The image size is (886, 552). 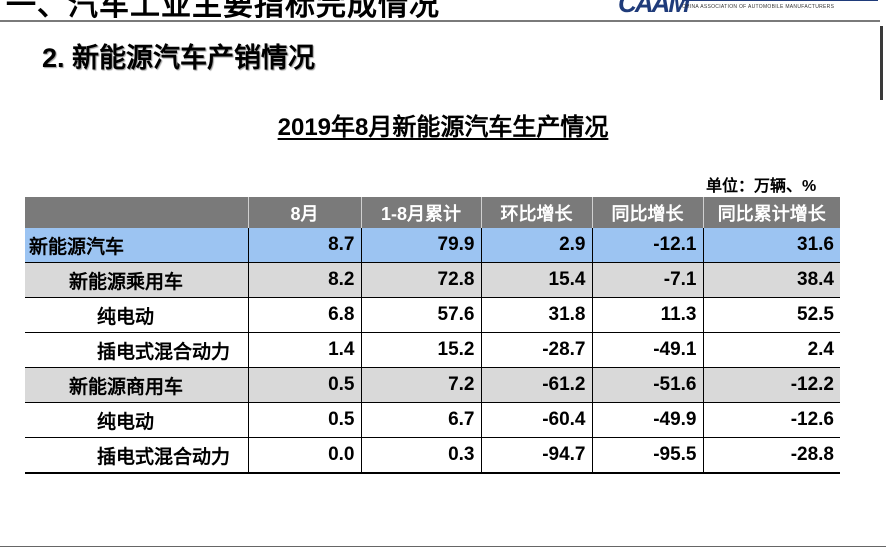 I want to click on table-row: 插电式混合动力 1.4 15.2 -28.7 -49.1 2.4, so click(x=432, y=350).